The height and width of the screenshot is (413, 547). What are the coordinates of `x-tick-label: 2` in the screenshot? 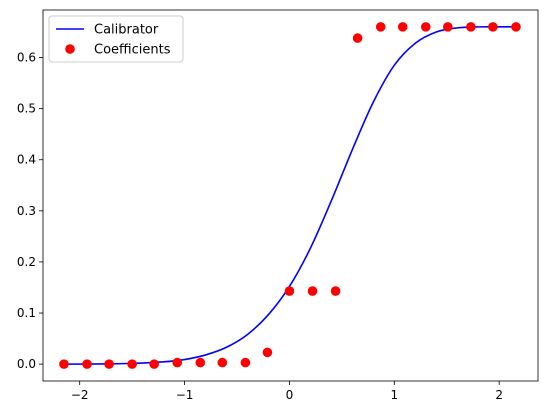 It's located at (499, 395).